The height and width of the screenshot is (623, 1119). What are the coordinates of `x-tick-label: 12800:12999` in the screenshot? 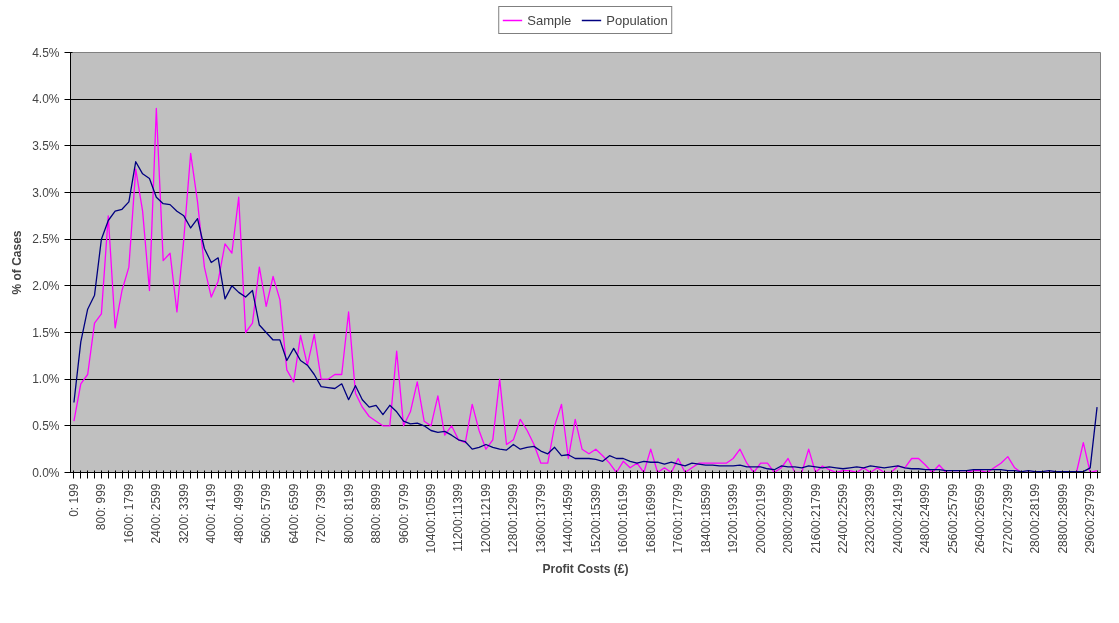 It's located at (513, 518).